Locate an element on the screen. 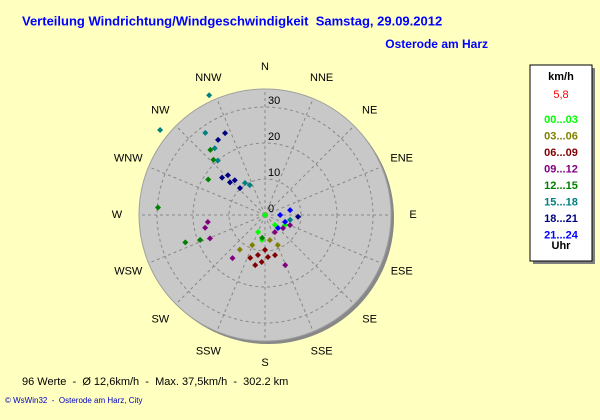 Image resolution: width=600 pixels, height=420 pixels. direction-label: N is located at coordinates (265, 67).